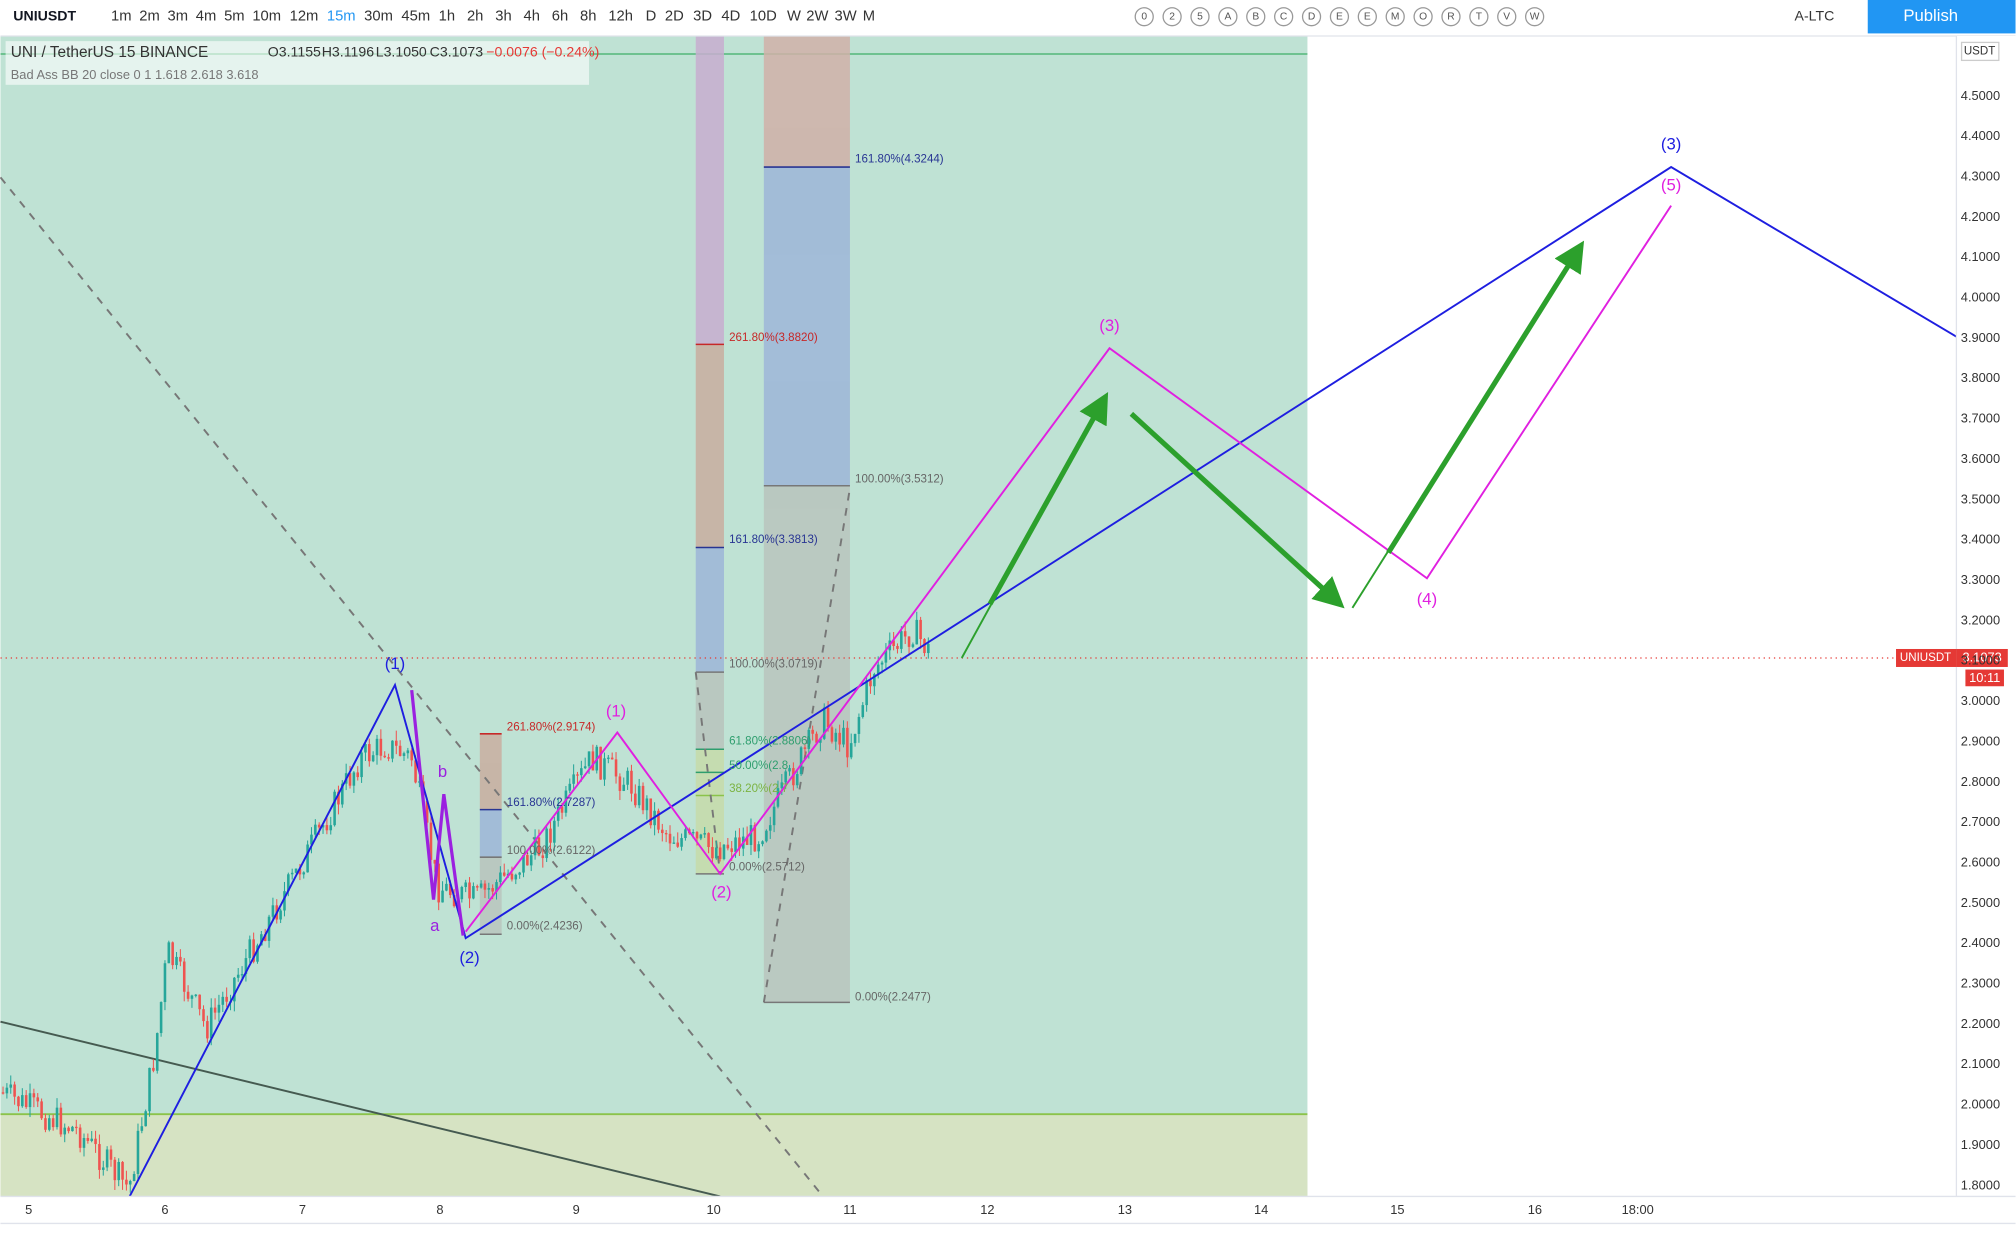 The width and height of the screenshot is (2016, 1235). What do you see at coordinates (846, 17) in the screenshot?
I see `interval-button: 3W` at bounding box center [846, 17].